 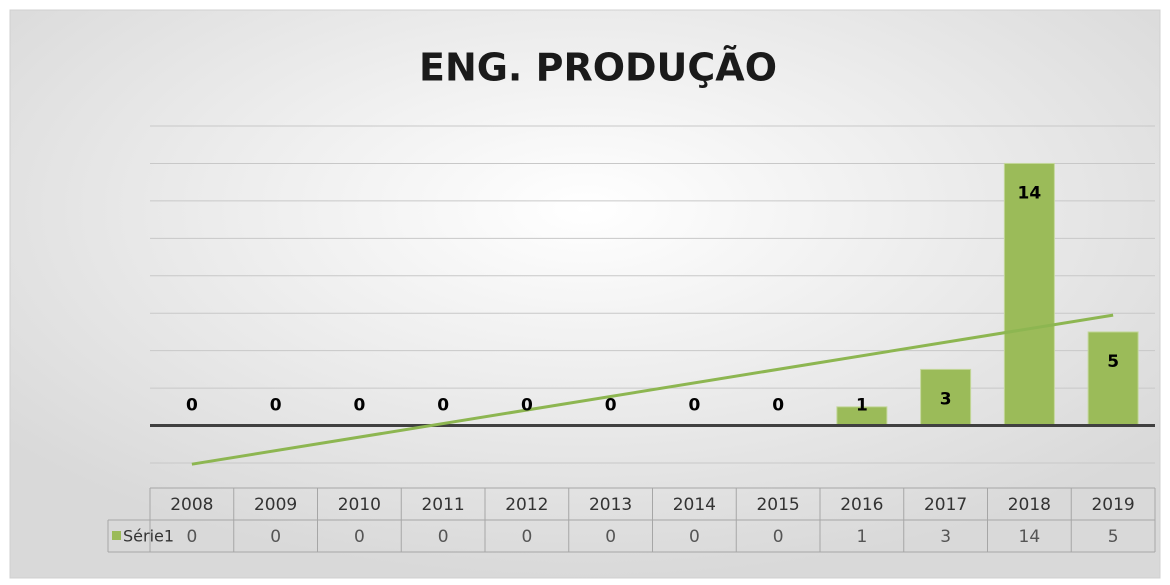 I want to click on legend-key, so click(x=116, y=535).